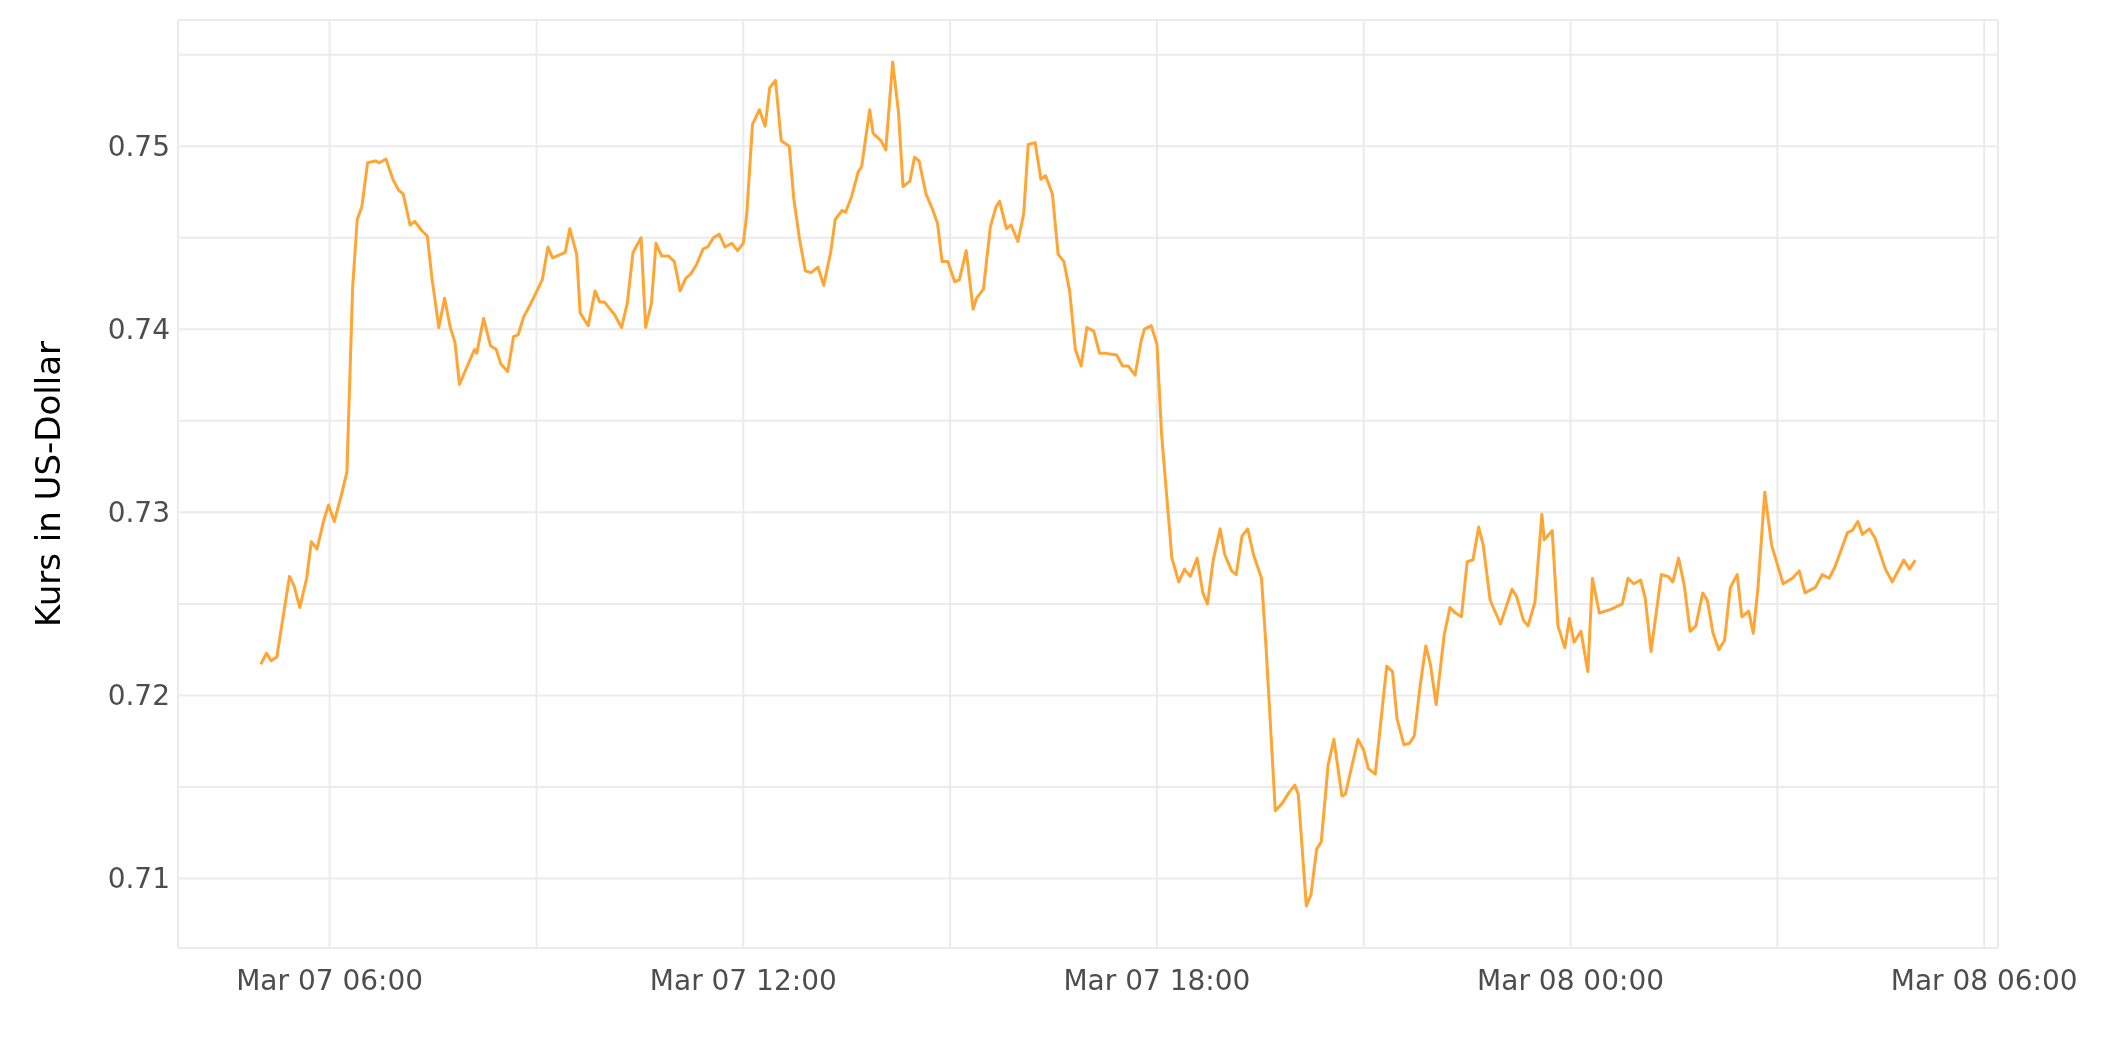 Image resolution: width=2125 pixels, height=1062 pixels. I want to click on y-tick-label: 0.72, so click(138, 696).